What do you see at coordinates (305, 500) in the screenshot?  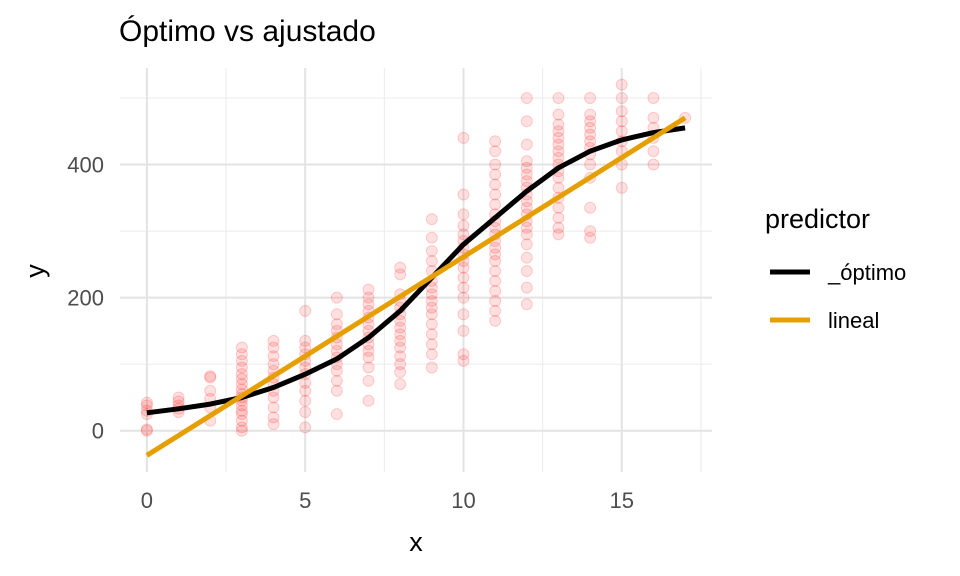 I see `x-tick-label: 5` at bounding box center [305, 500].